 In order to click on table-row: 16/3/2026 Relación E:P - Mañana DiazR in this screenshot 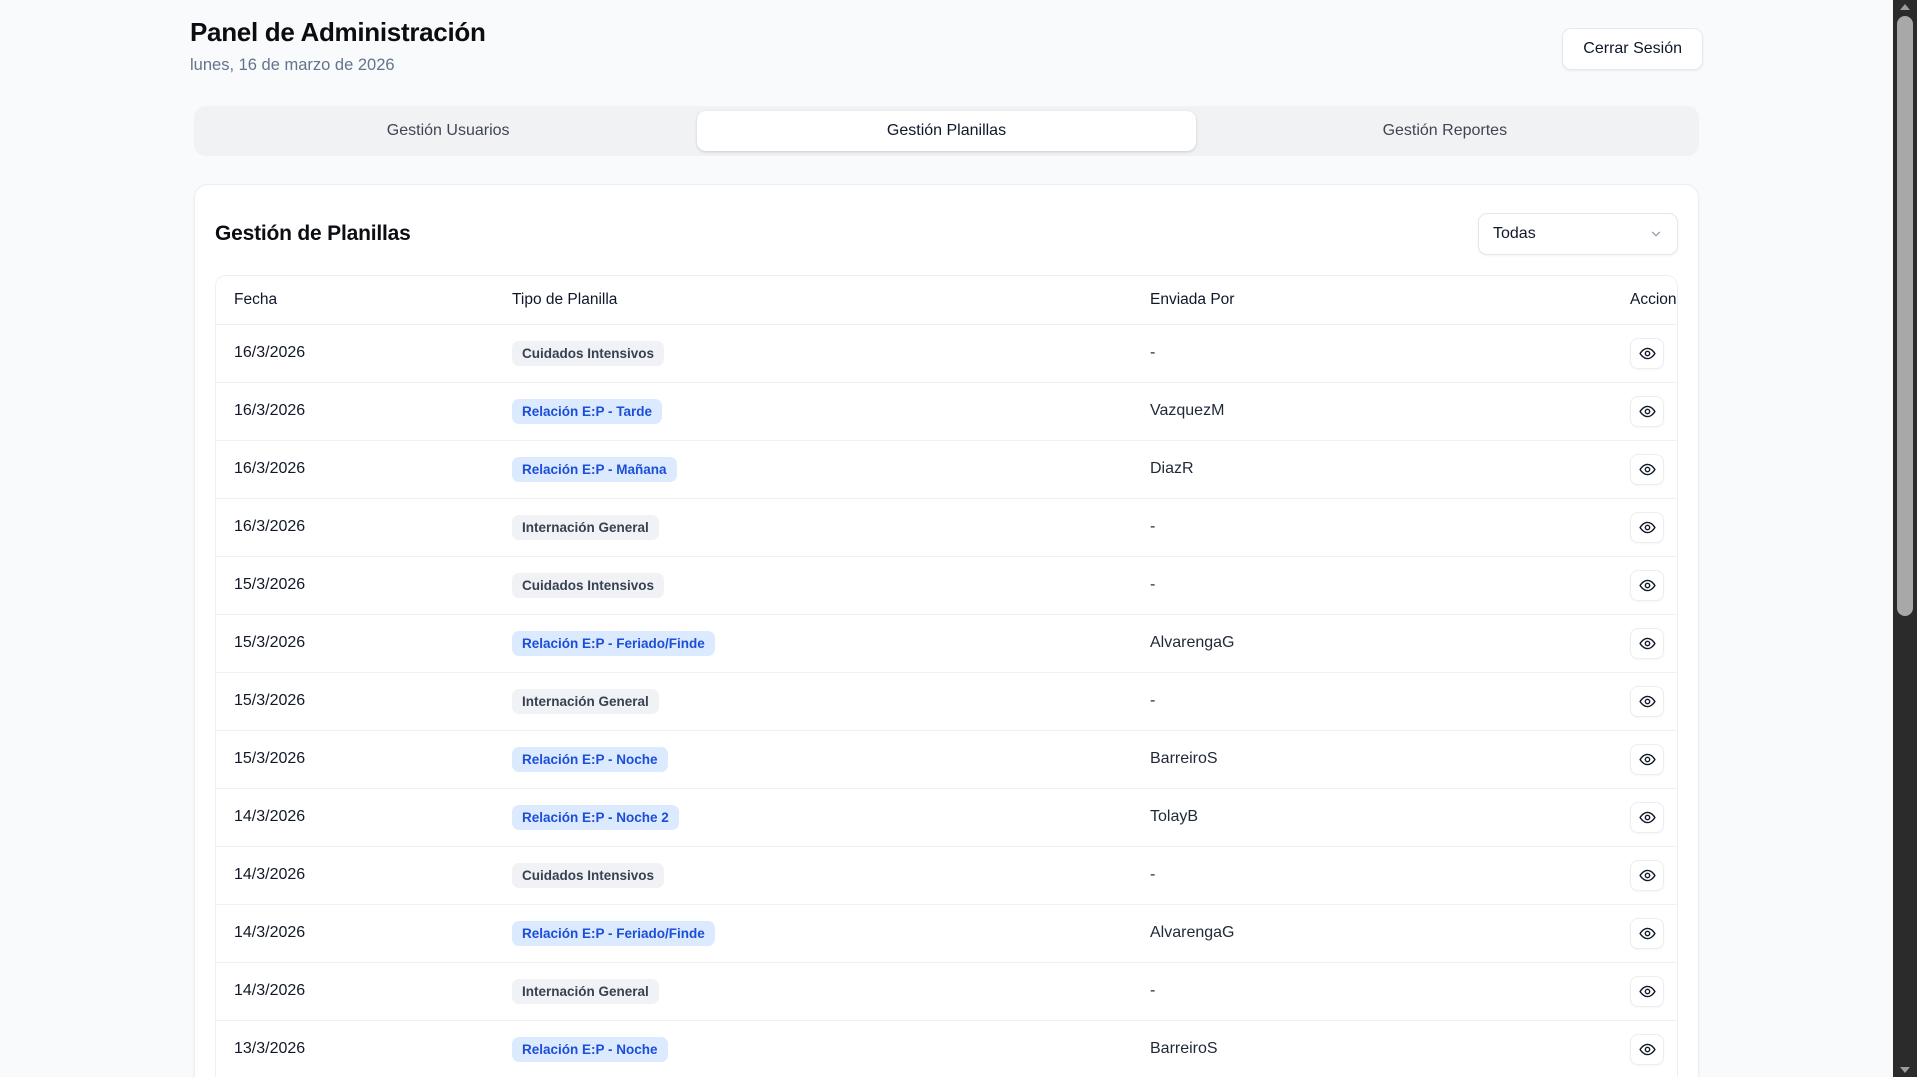, I will do `click(946, 469)`.